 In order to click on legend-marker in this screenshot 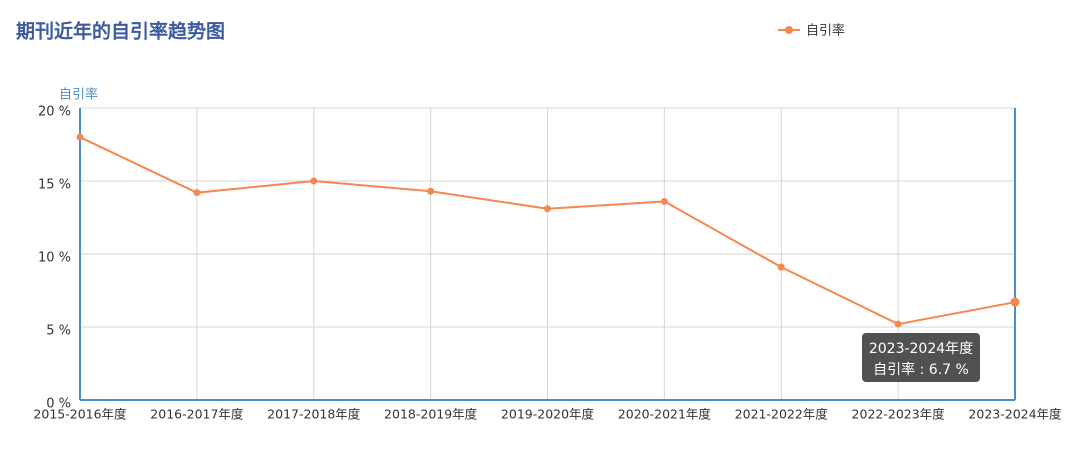, I will do `click(789, 30)`.